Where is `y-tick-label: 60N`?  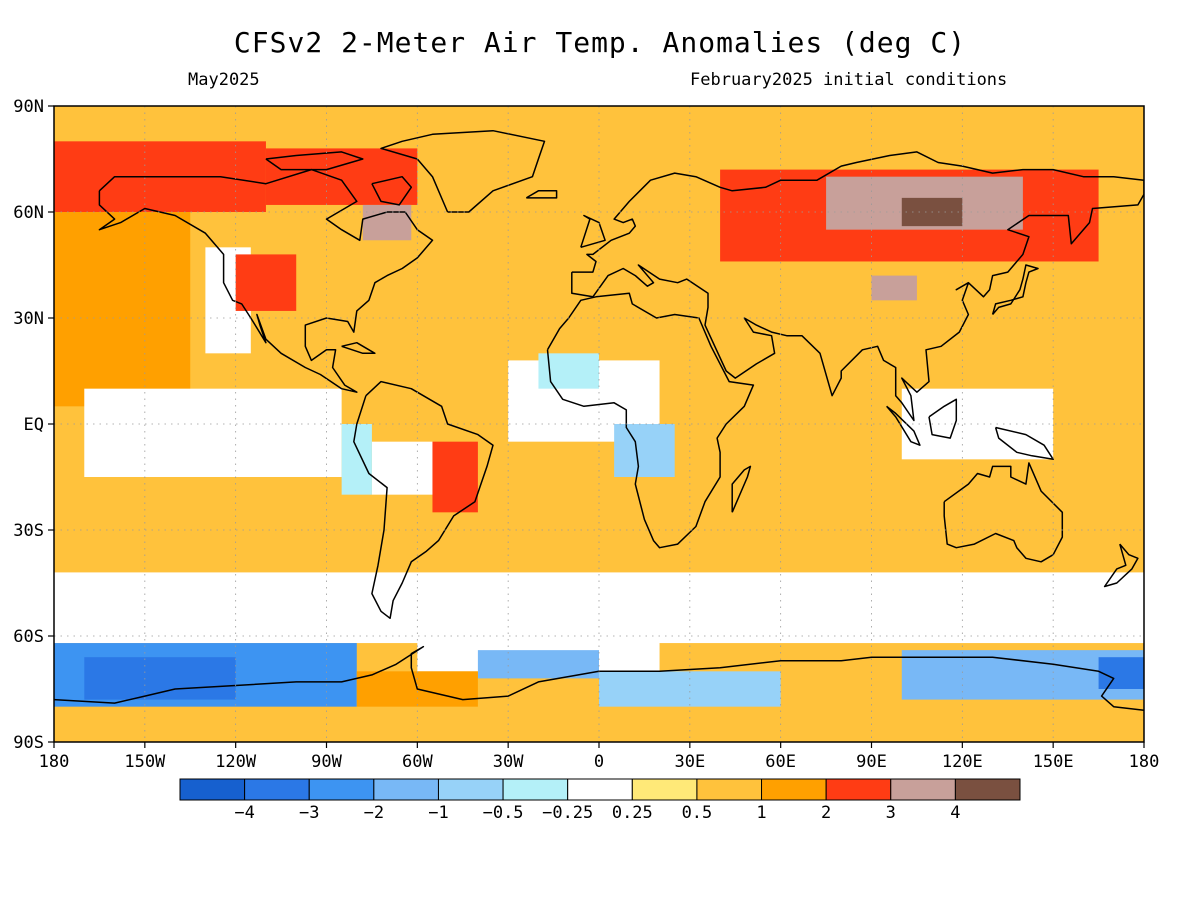
y-tick-label: 60N is located at coordinates (28, 213).